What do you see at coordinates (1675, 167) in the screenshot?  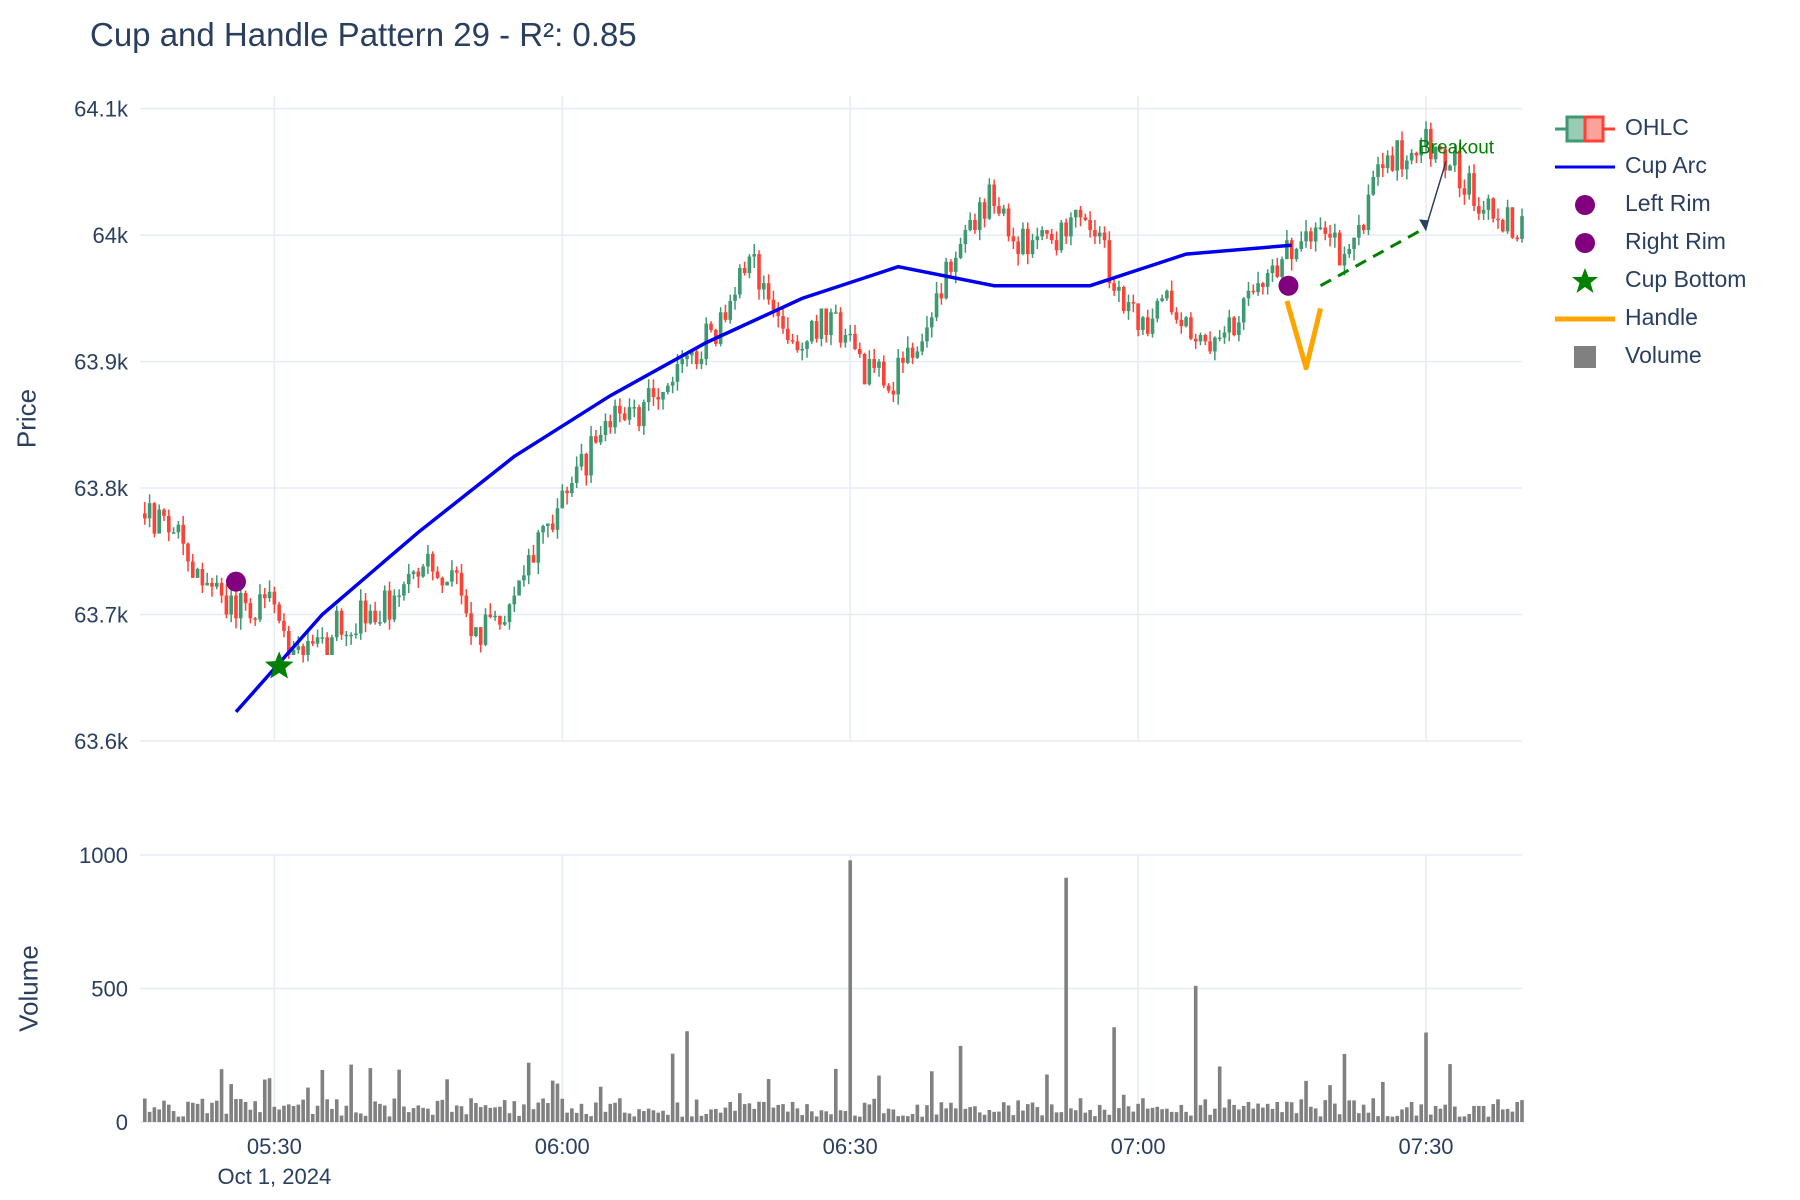 I see `legend-item-cup-arc: Cup Arc` at bounding box center [1675, 167].